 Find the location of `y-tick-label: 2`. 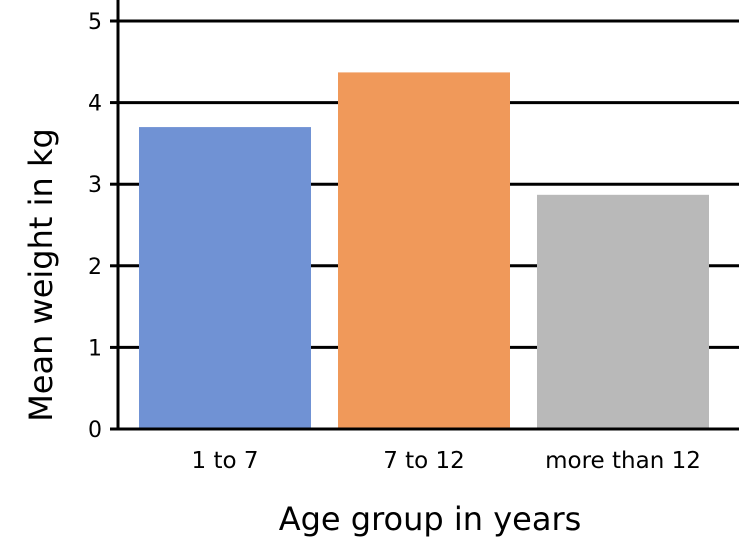

y-tick-label: 2 is located at coordinates (95, 267).